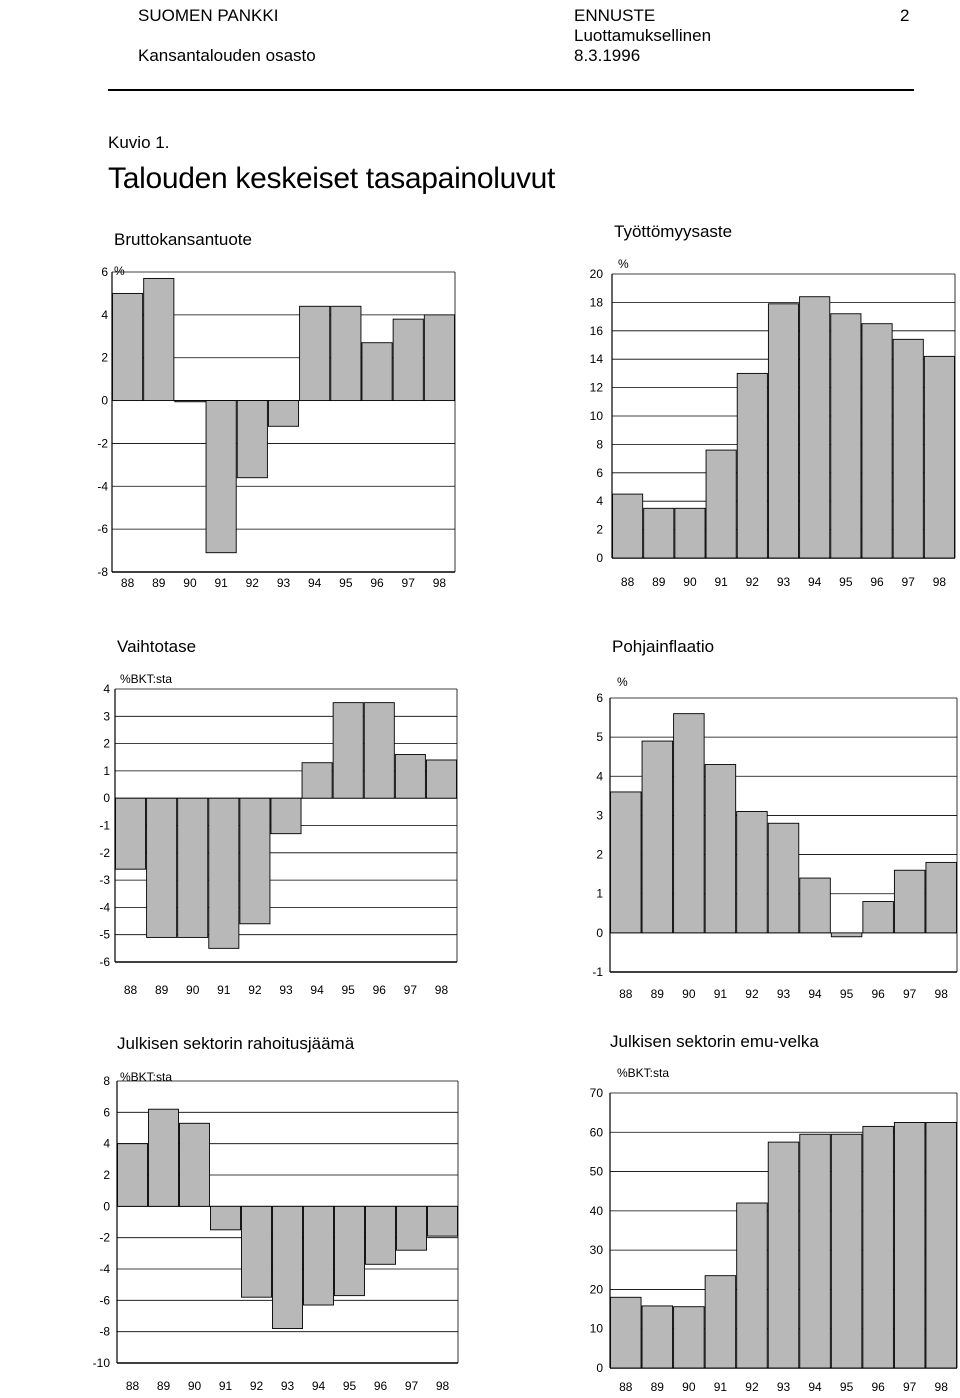 The image size is (960, 1398). Describe the element at coordinates (597, 1250) in the screenshot. I see `y-tick-label: 30` at that location.